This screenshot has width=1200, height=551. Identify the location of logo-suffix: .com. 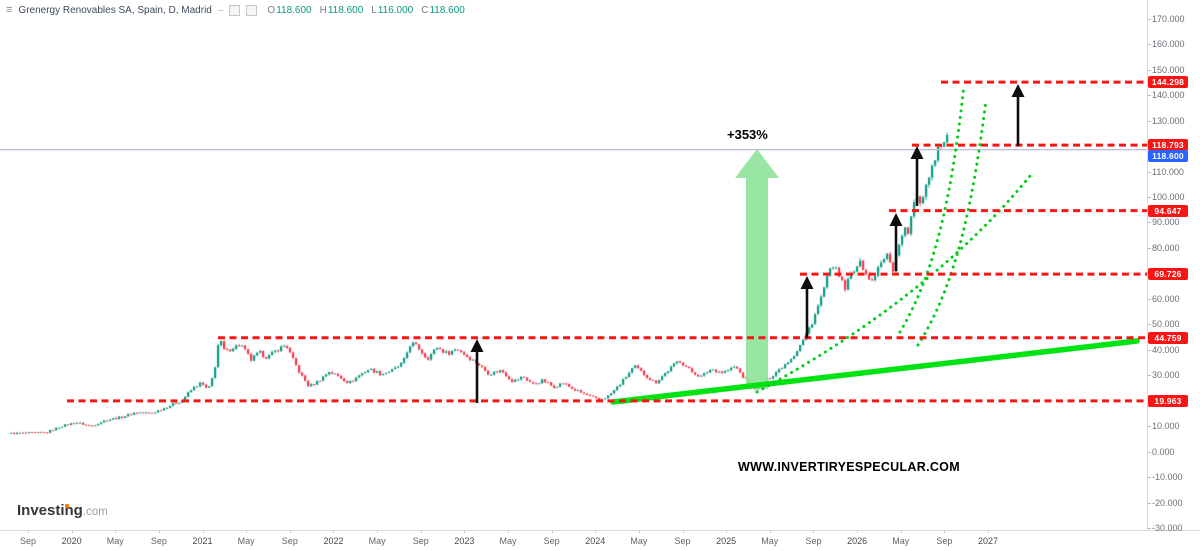
(95, 512).